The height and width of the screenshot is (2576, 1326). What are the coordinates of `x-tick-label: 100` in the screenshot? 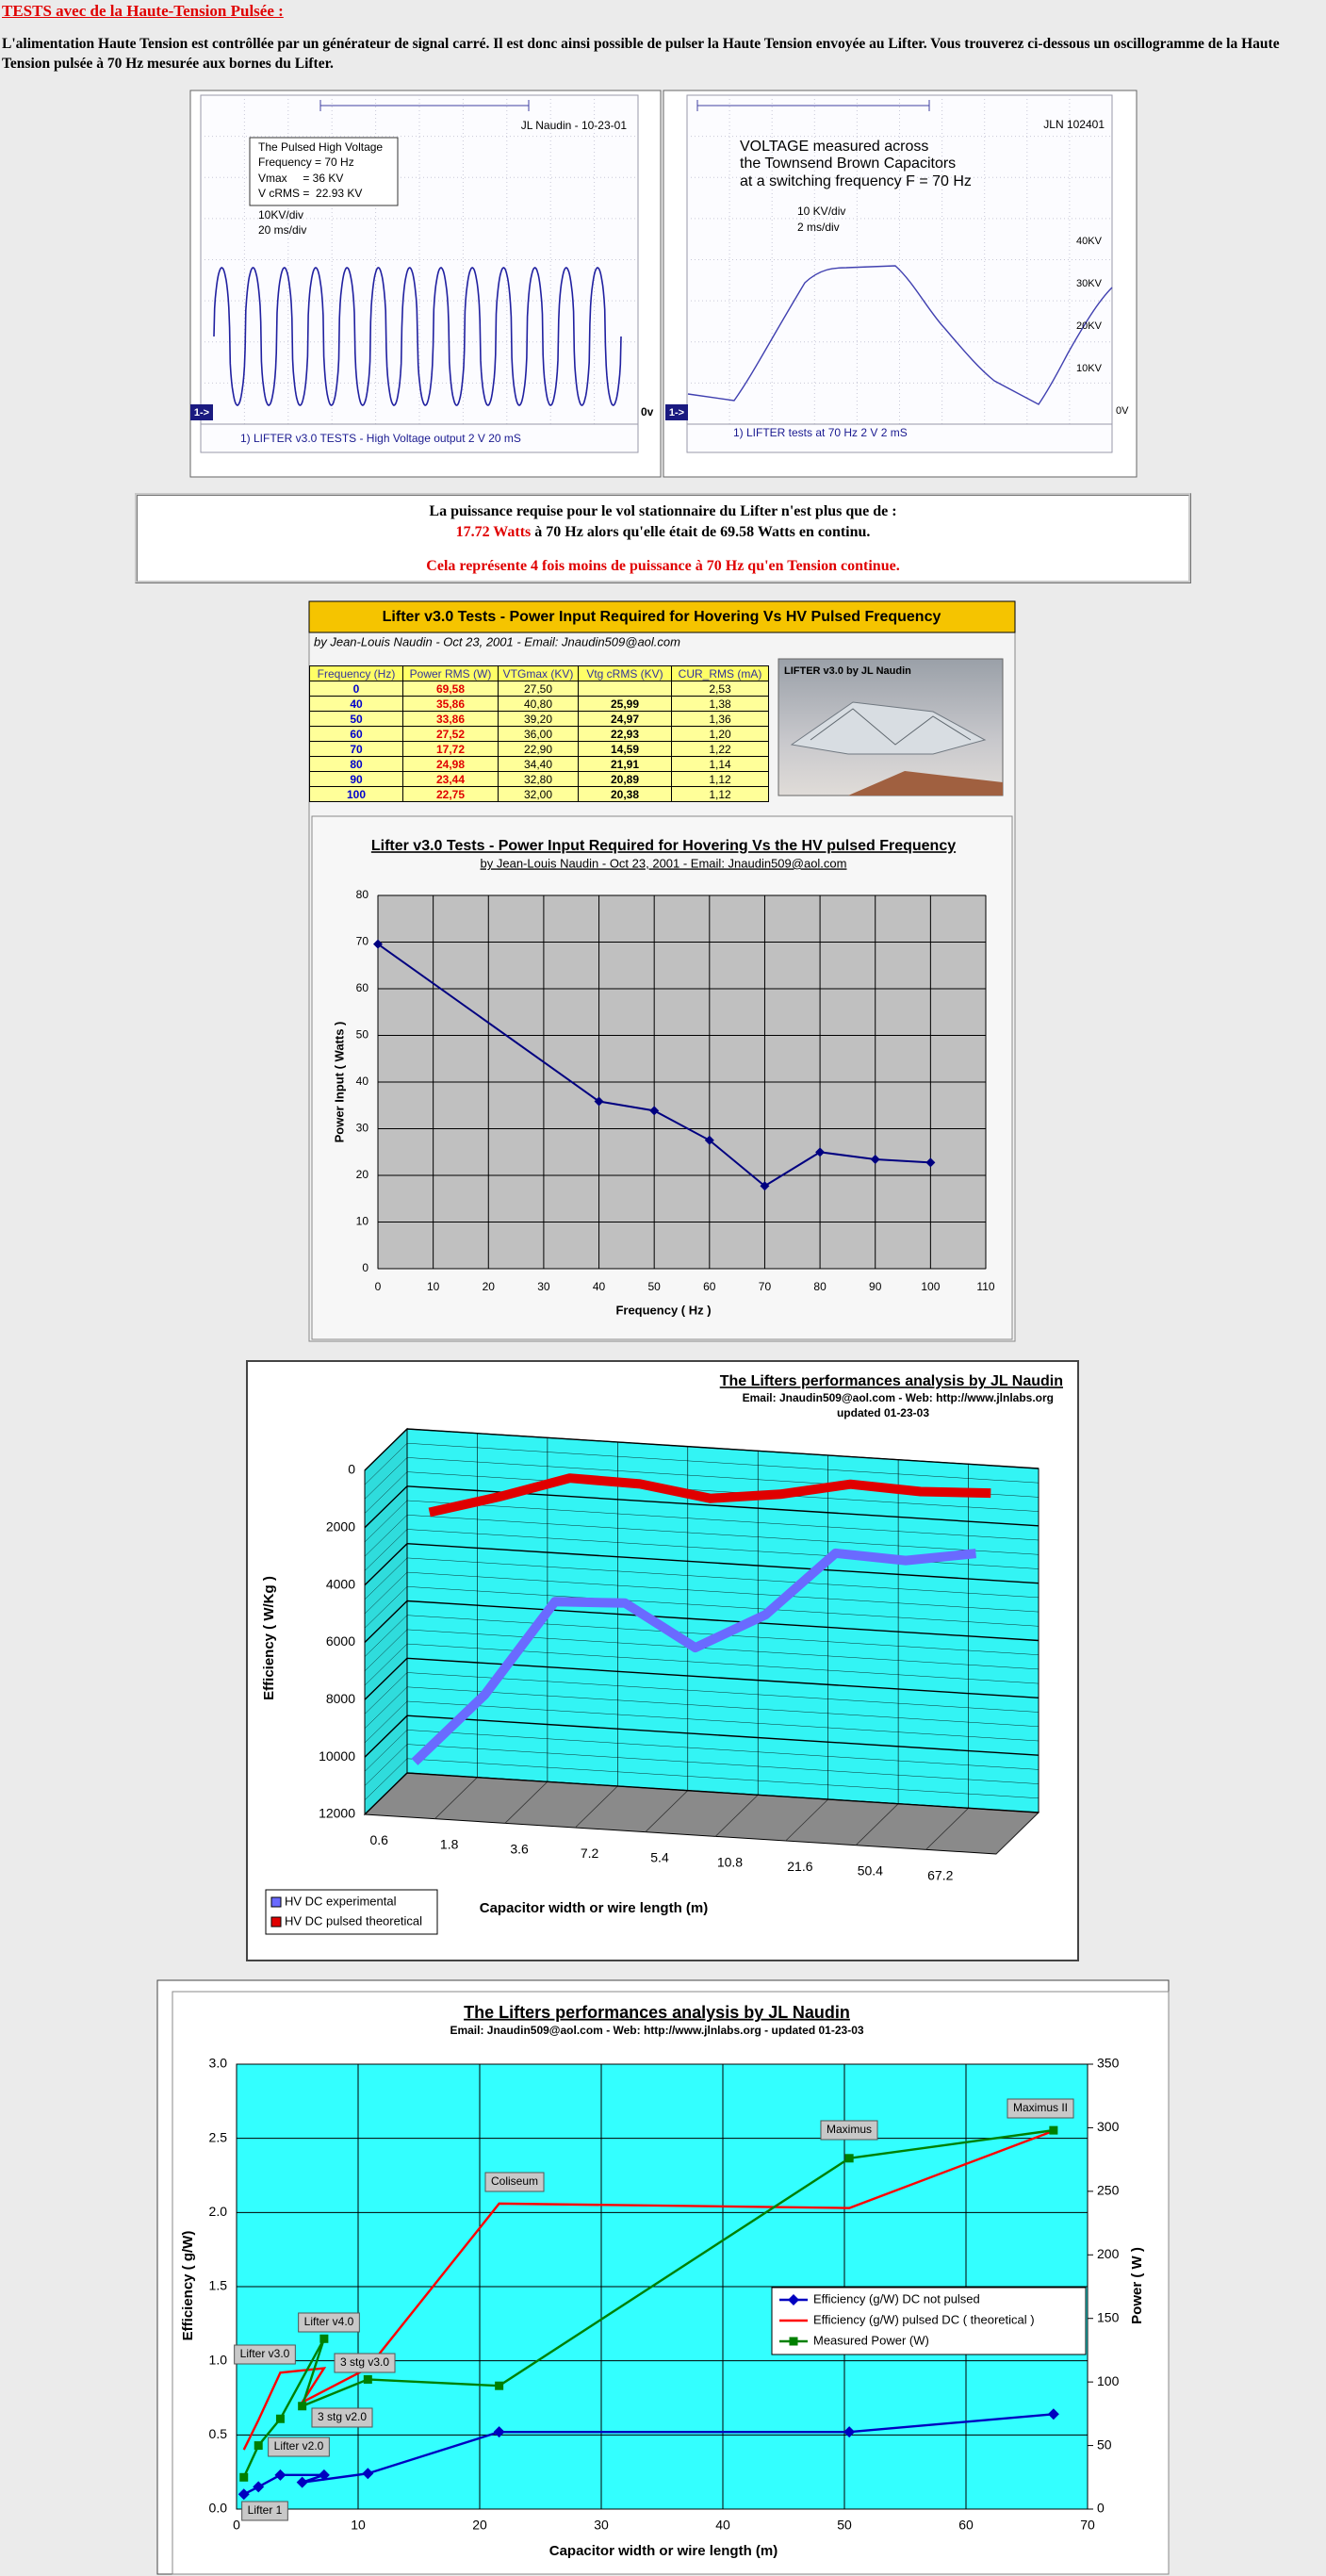 It's located at (930, 1286).